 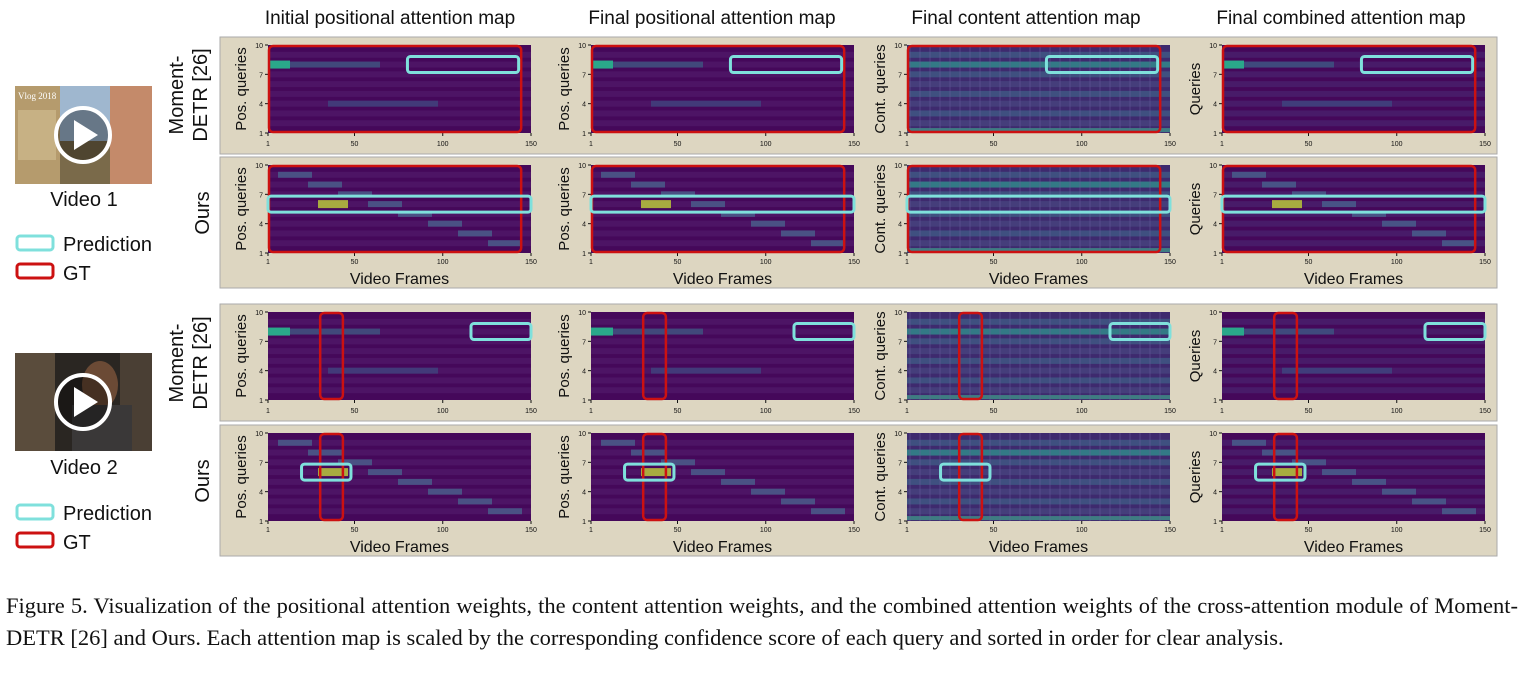 What do you see at coordinates (203, 480) in the screenshot?
I see `row-label-ours-2: Ours` at bounding box center [203, 480].